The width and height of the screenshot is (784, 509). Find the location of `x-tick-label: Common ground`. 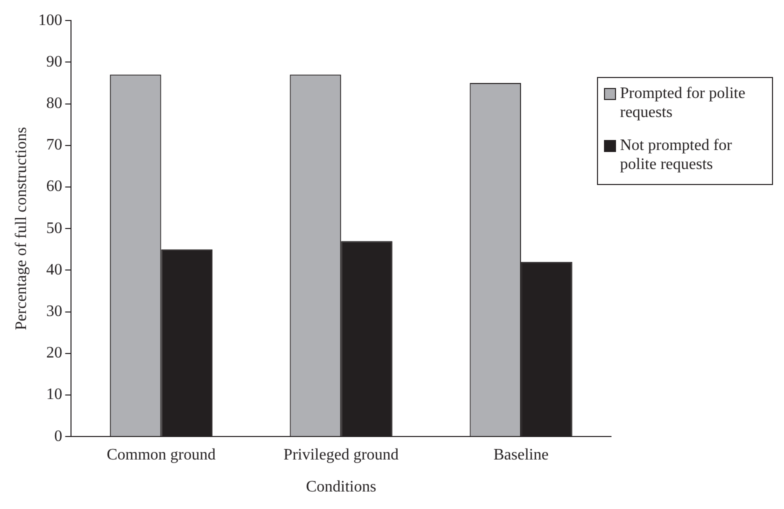

x-tick-label: Common ground is located at coordinates (161, 455).